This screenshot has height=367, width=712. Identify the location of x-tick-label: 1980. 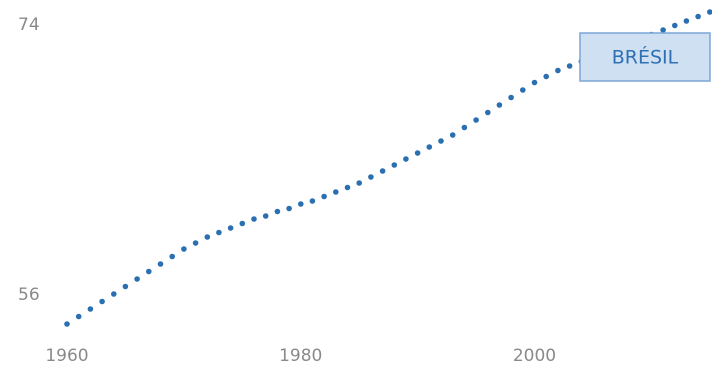
(300, 356).